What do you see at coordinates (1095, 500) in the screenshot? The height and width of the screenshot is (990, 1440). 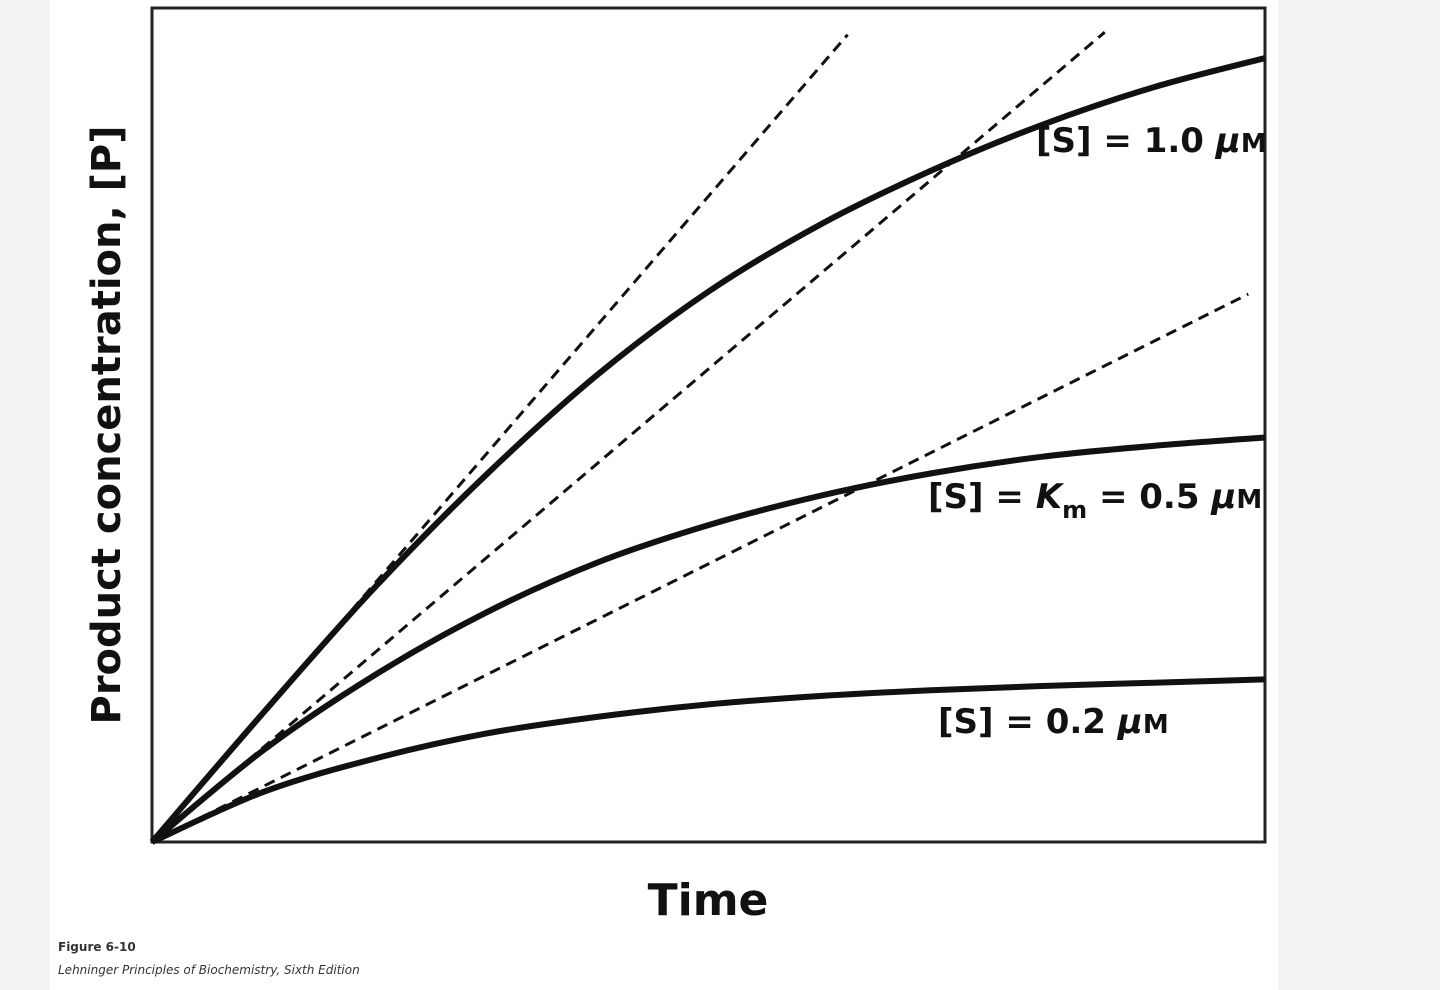 I see `series-label-2: [S] = Km = 0.5 μM` at bounding box center [1095, 500].